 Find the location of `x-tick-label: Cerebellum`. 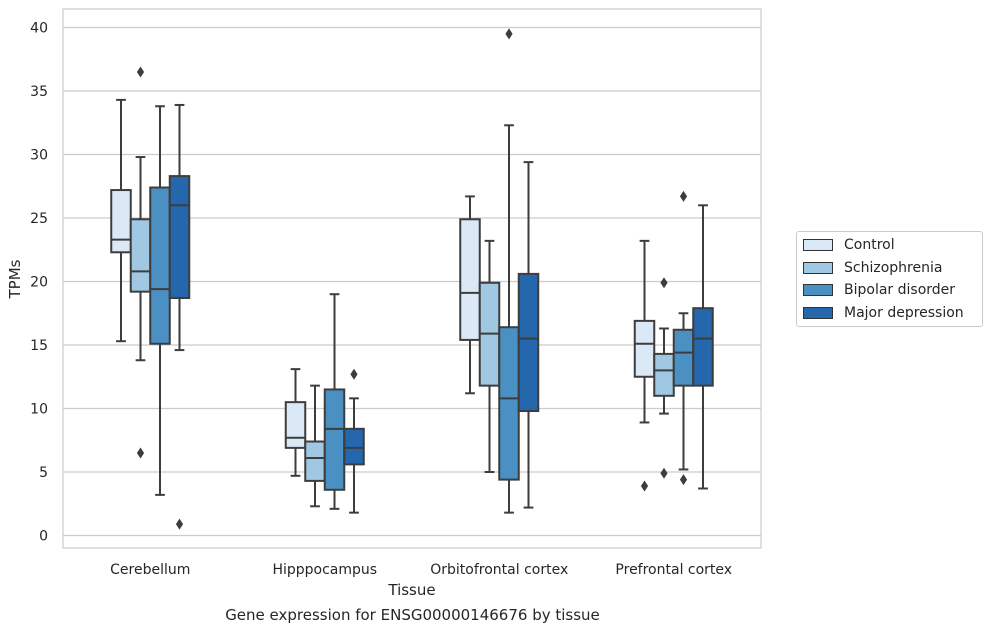

x-tick-label: Cerebellum is located at coordinates (150, 570).